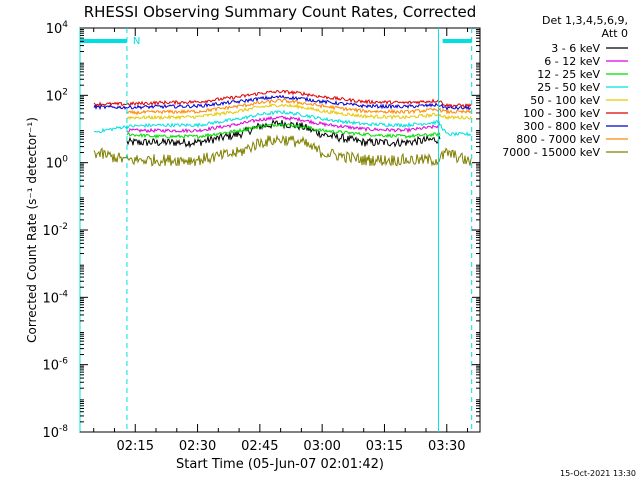  What do you see at coordinates (615, 33) in the screenshot?
I see `legend-header: Att 0` at bounding box center [615, 33].